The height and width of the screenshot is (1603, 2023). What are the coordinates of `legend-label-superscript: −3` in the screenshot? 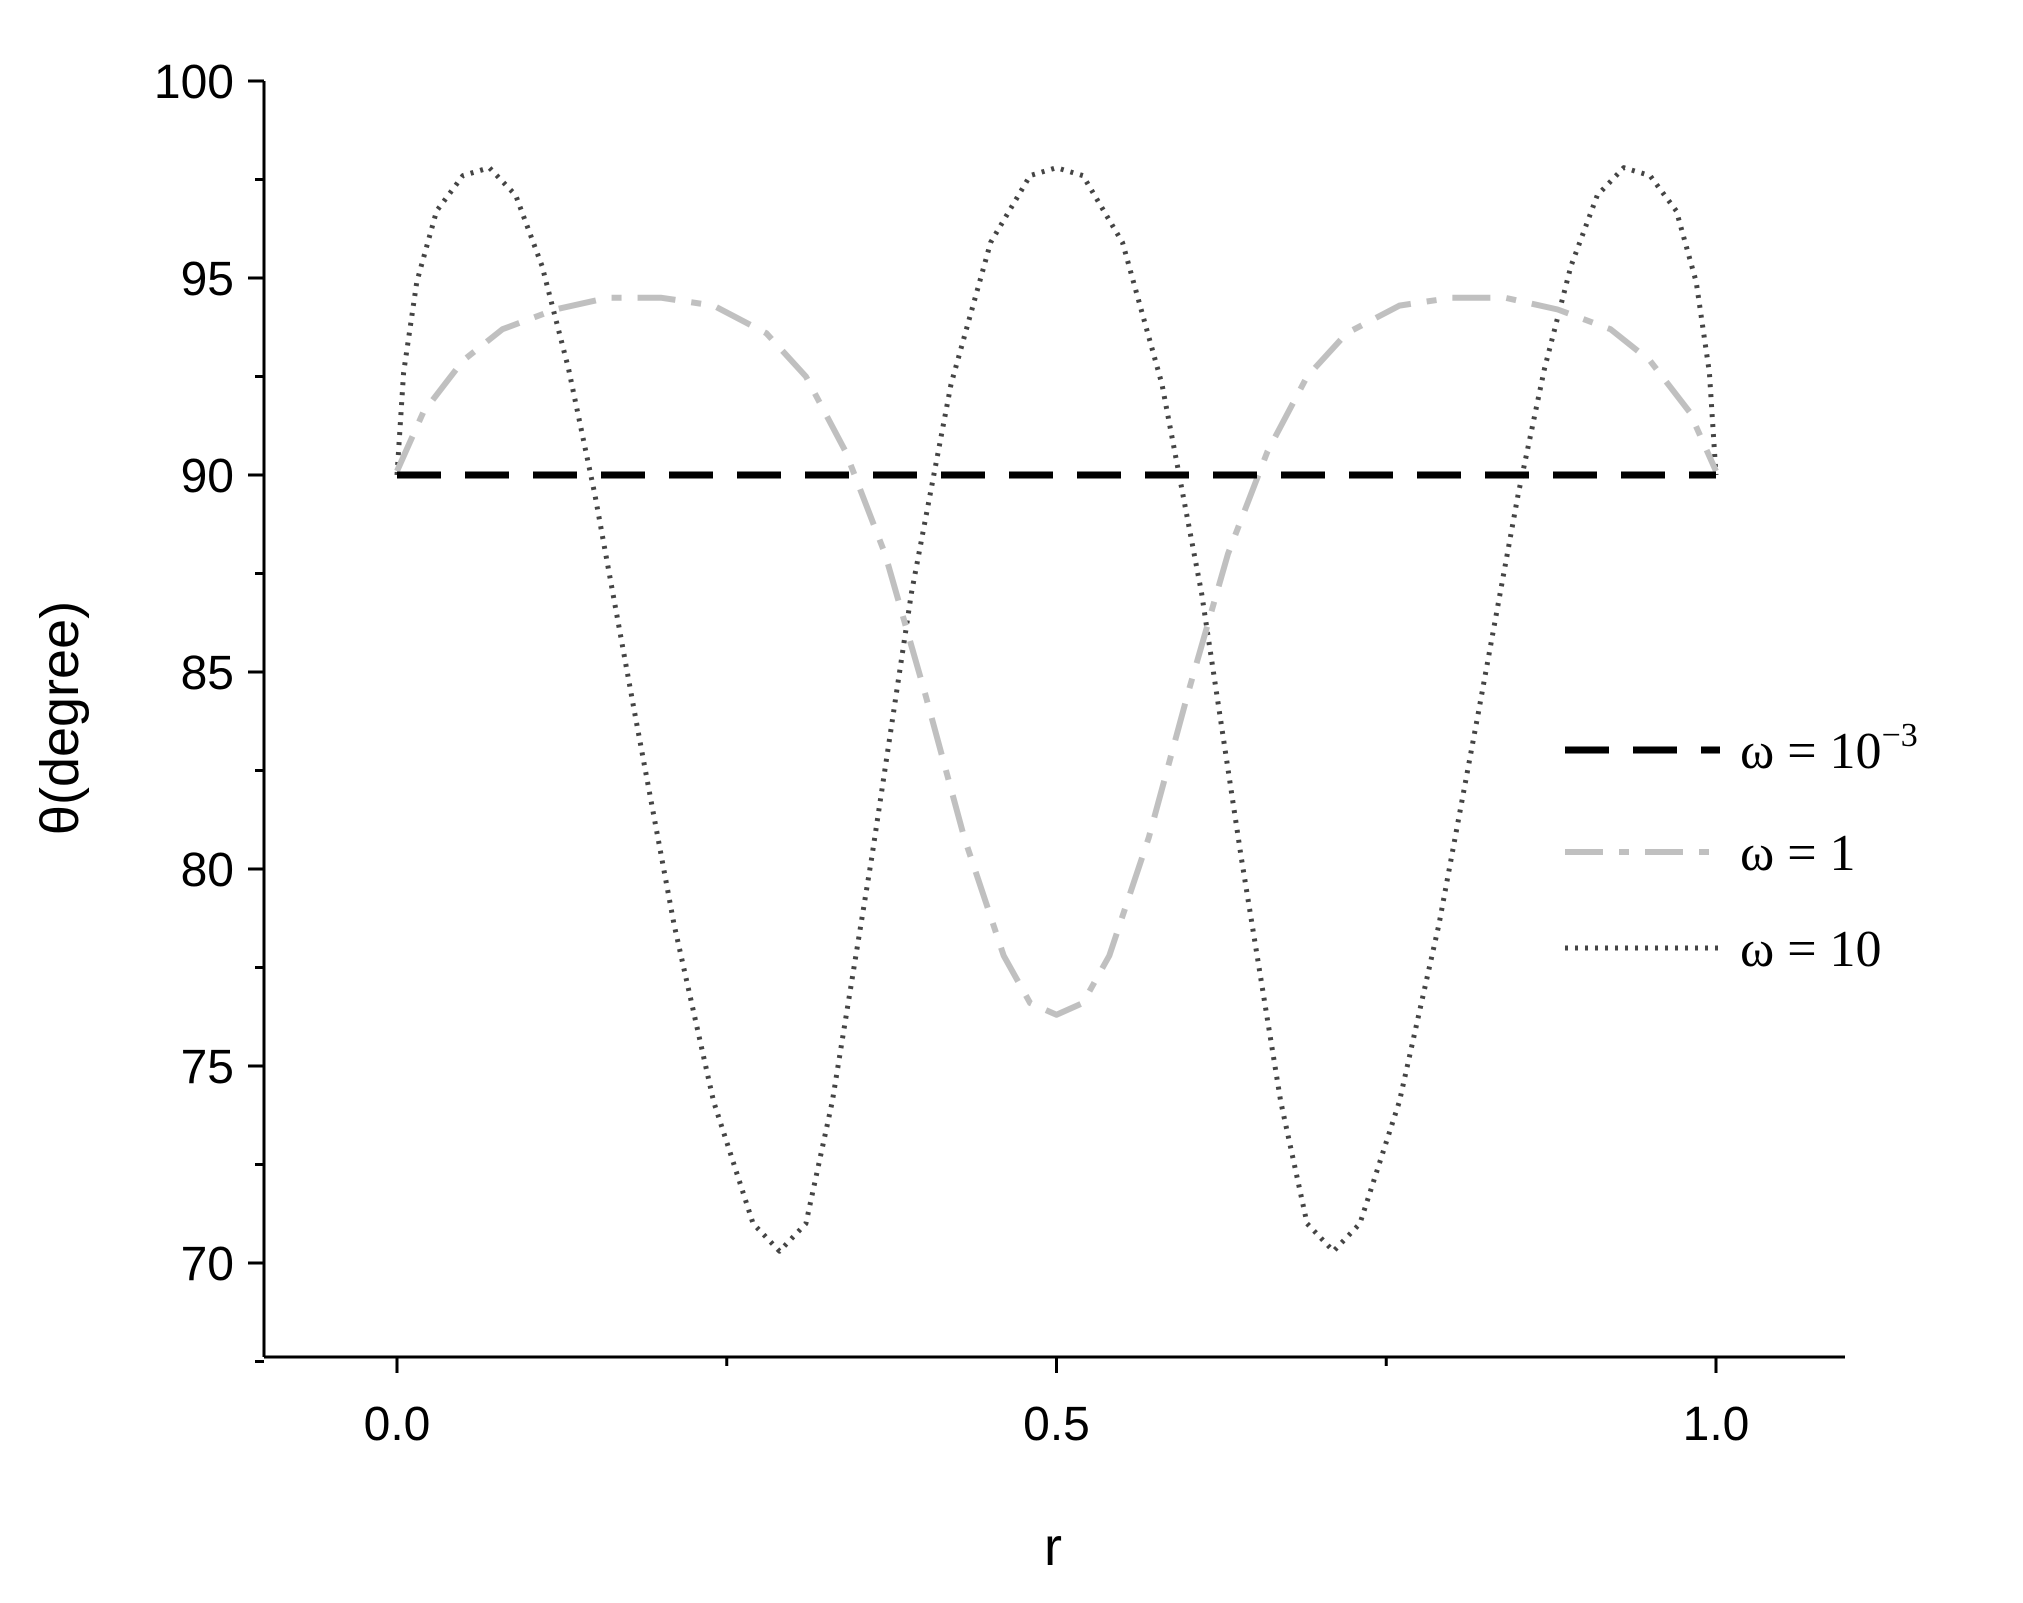 It's located at (1900, 735).